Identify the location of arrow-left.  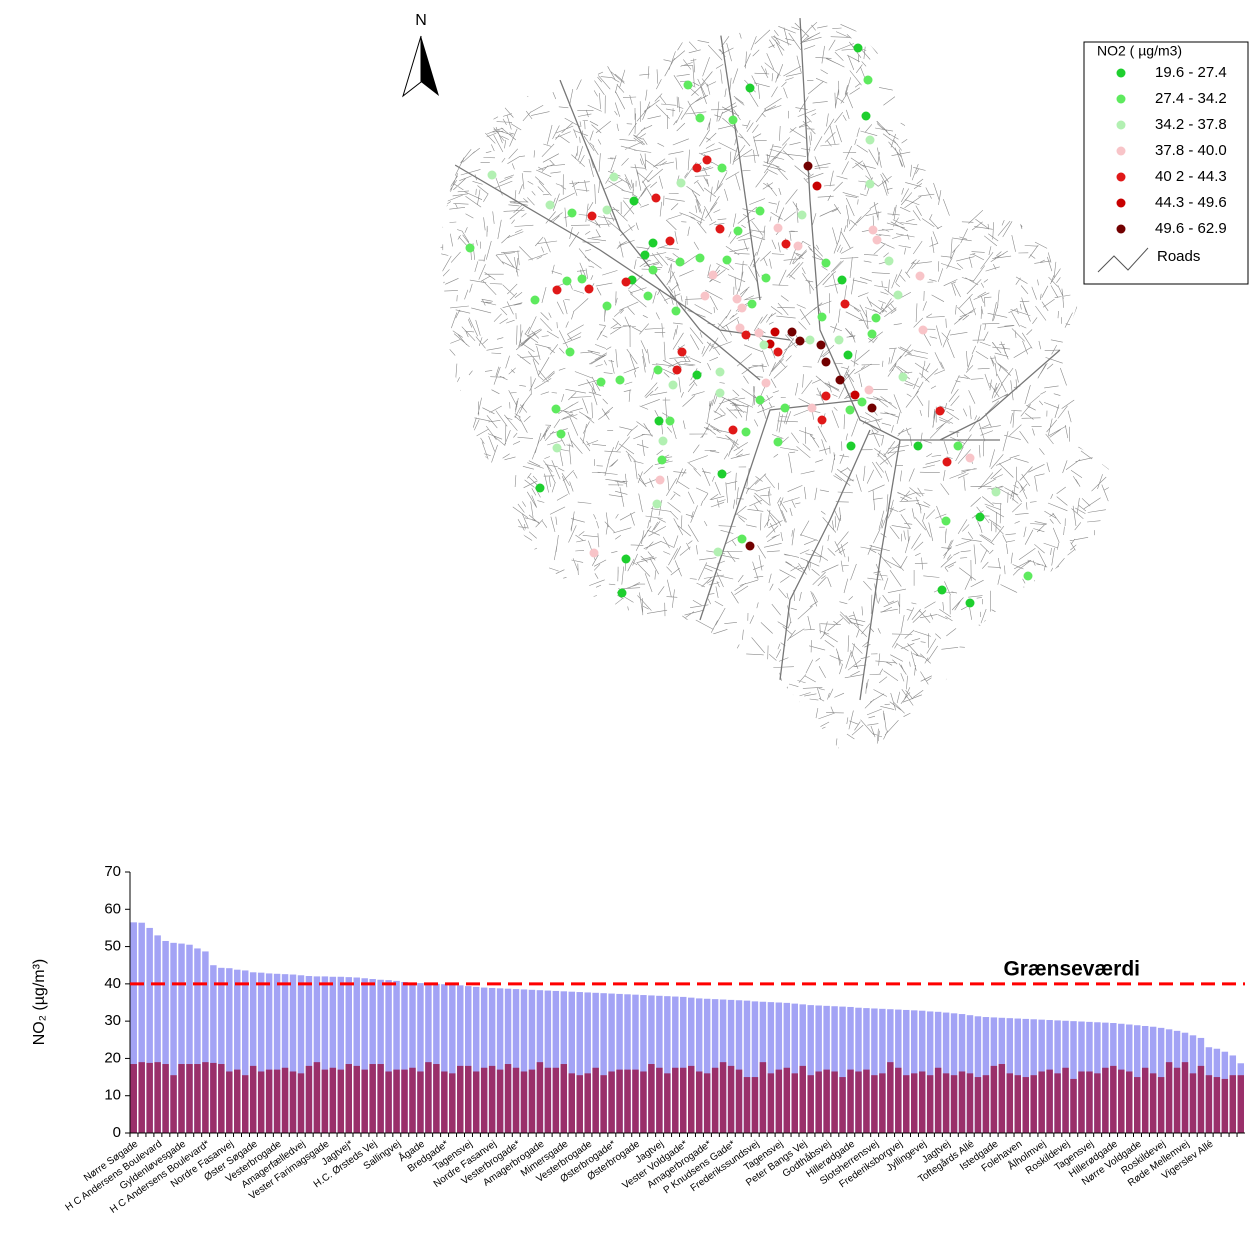
(412, 66).